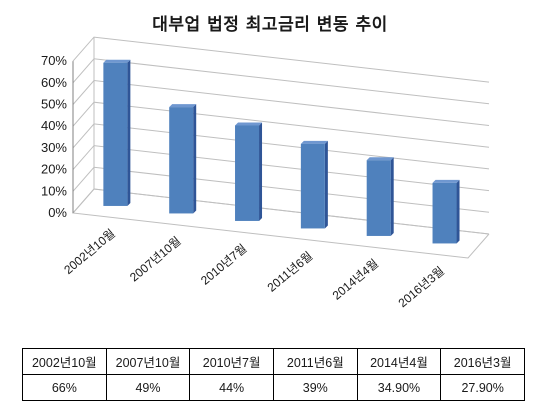 The height and width of the screenshot is (418, 540). Describe the element at coordinates (223, 264) in the screenshot. I see `x-tick-label: 2010년7월` at that location.